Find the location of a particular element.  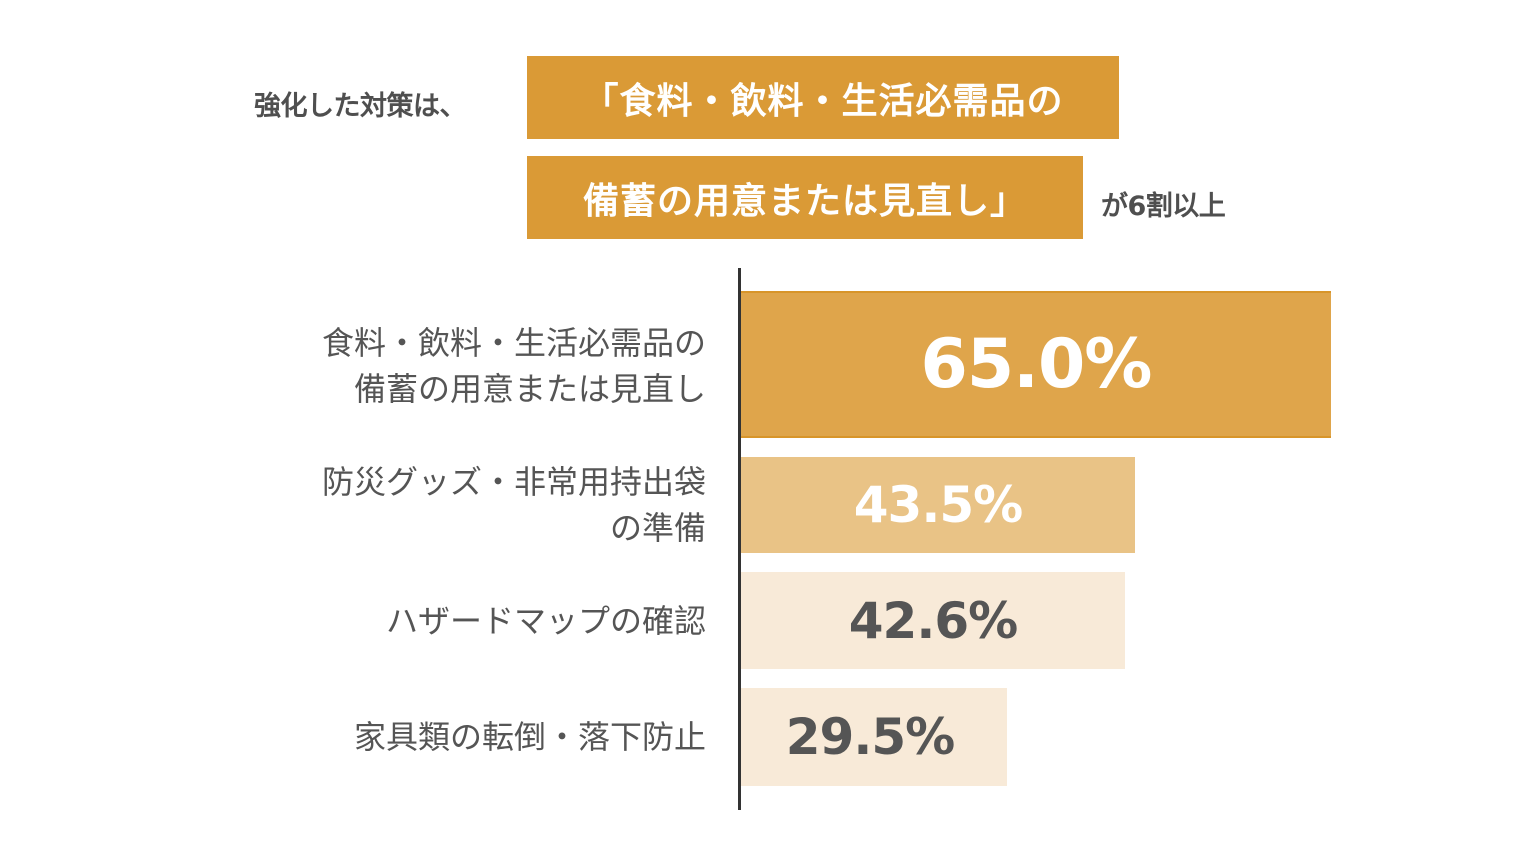

label-line: 家具類の転倒・落下防止 is located at coordinates (529, 737).